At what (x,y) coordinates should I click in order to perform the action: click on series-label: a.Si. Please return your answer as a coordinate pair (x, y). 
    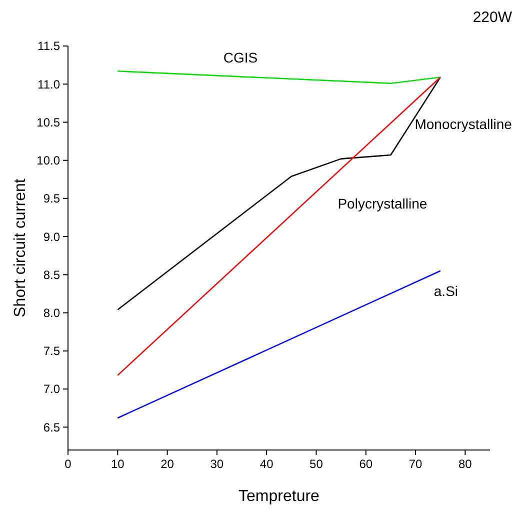
    Looking at the image, I should click on (446, 290).